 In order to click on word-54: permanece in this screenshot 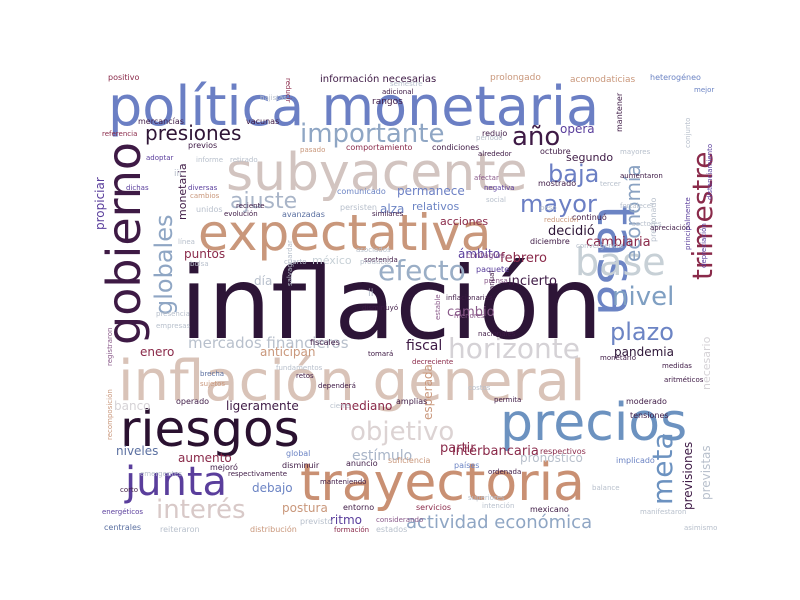, I will do `click(431, 191)`.